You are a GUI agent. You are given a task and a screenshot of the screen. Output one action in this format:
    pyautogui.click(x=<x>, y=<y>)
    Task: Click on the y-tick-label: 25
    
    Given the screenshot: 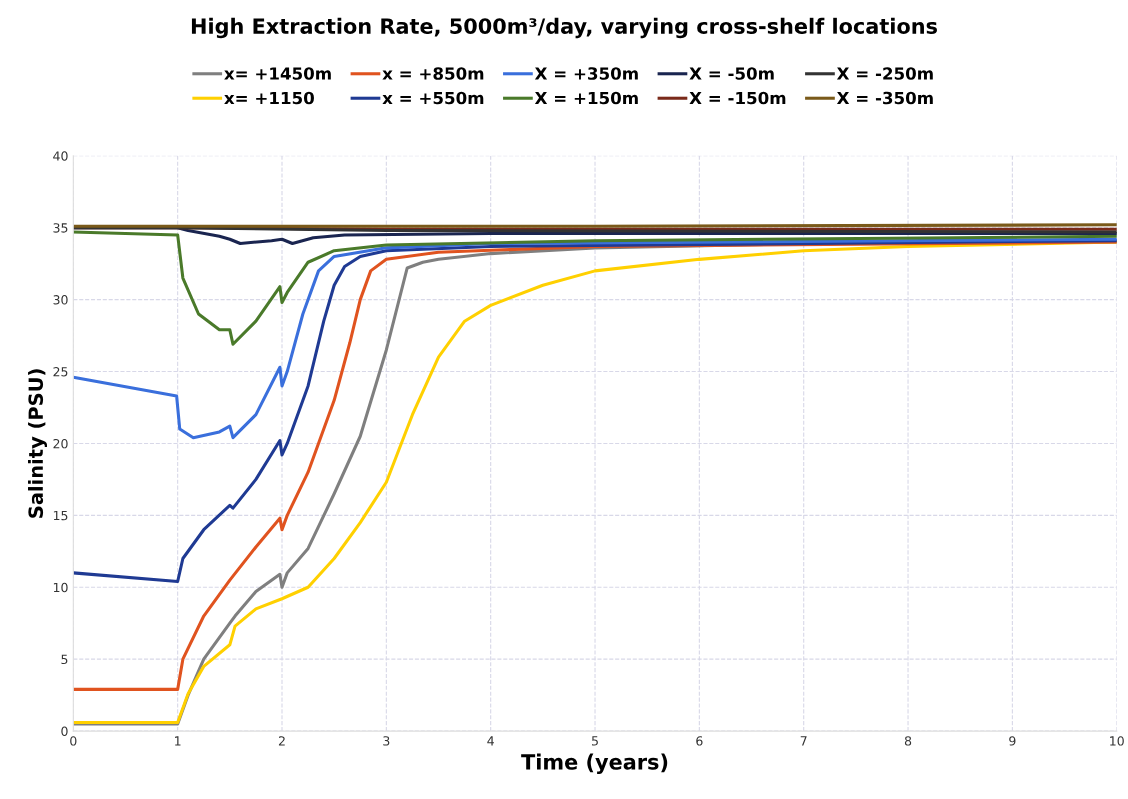 What is the action you would take?
    pyautogui.click(x=60, y=372)
    